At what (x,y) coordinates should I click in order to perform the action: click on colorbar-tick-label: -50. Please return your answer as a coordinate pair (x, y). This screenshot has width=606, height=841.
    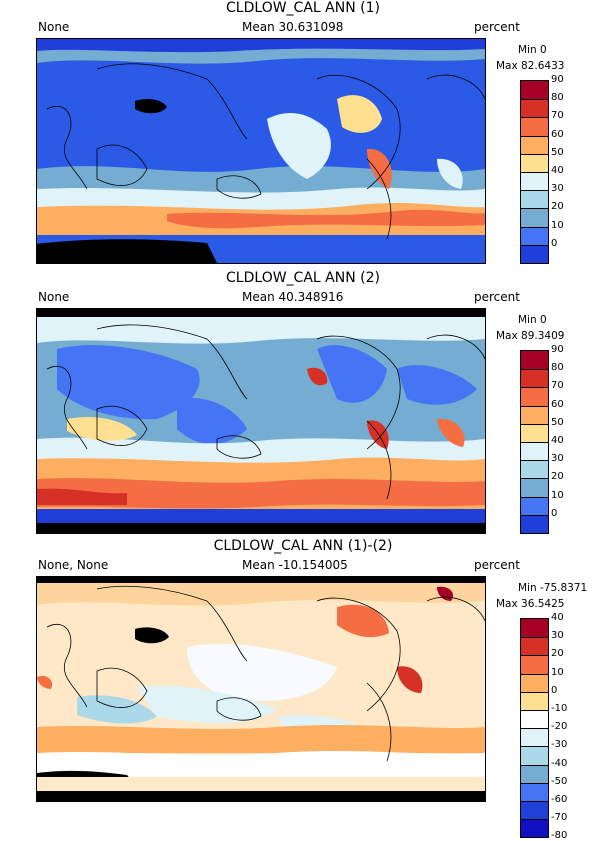
    Looking at the image, I should click on (559, 781).